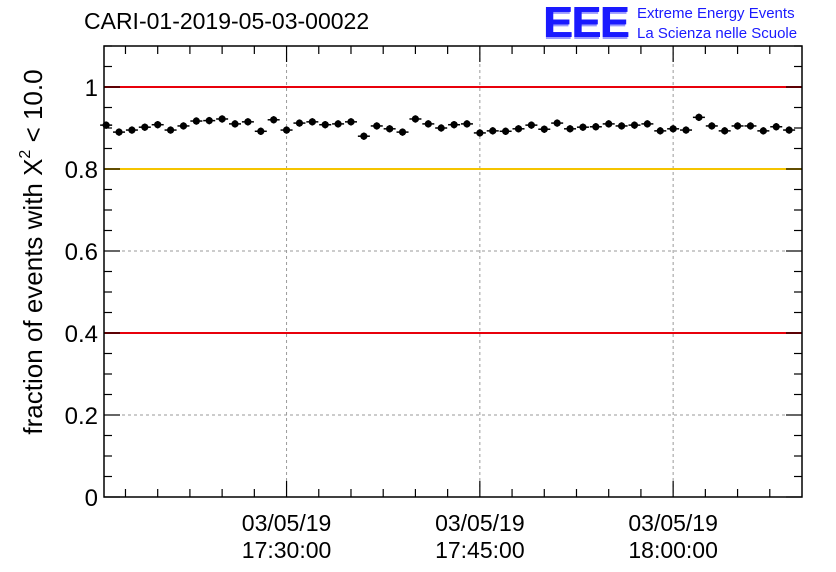 The height and width of the screenshot is (572, 836). Describe the element at coordinates (91, 498) in the screenshot. I see `y-tick-label: 0` at that location.